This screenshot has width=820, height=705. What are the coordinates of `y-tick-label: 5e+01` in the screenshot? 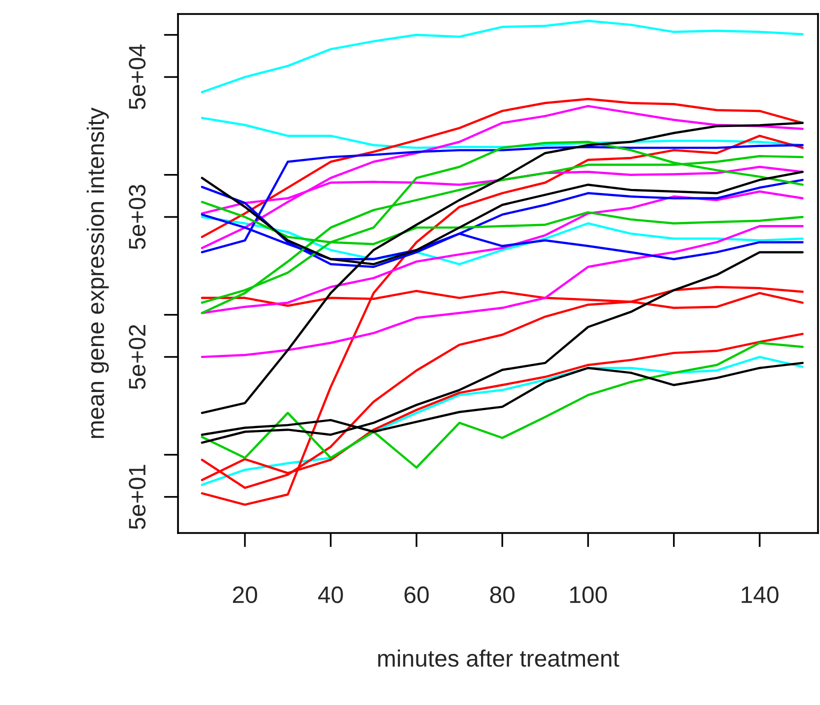 It's located at (137, 497).